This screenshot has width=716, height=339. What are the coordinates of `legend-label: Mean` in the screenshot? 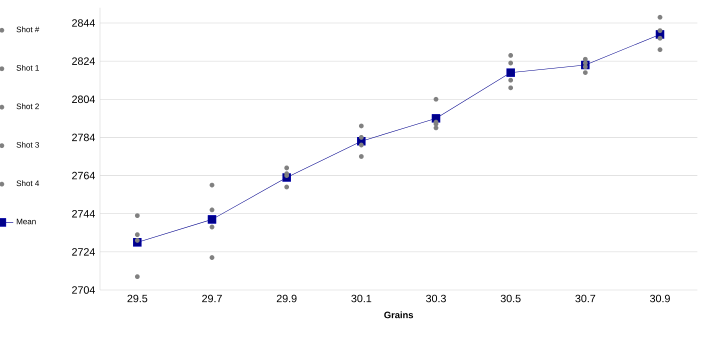 It's located at (26, 221).